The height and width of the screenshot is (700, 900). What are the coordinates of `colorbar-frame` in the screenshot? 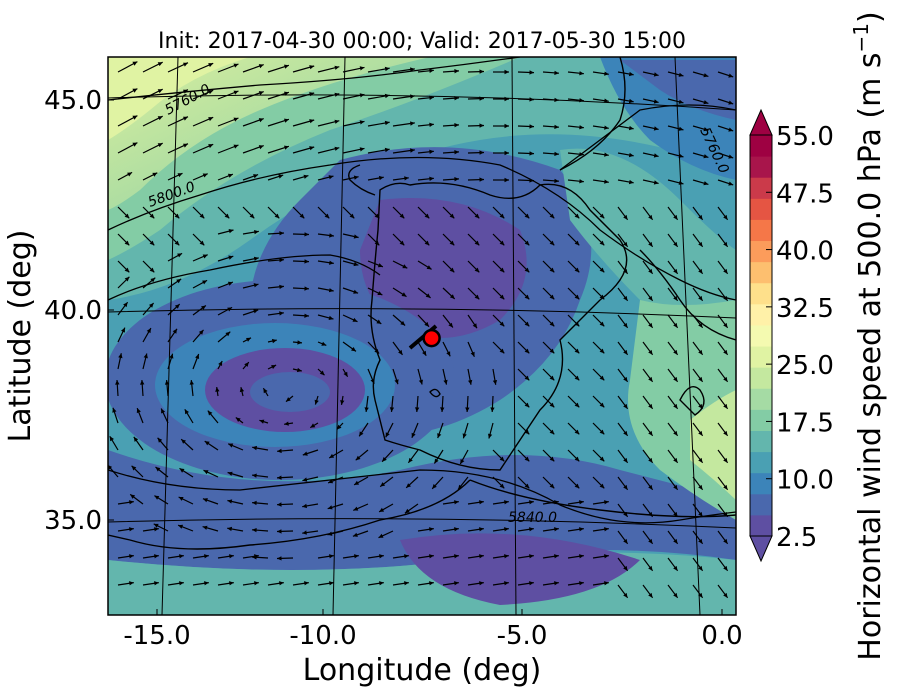 It's located at (761, 335).